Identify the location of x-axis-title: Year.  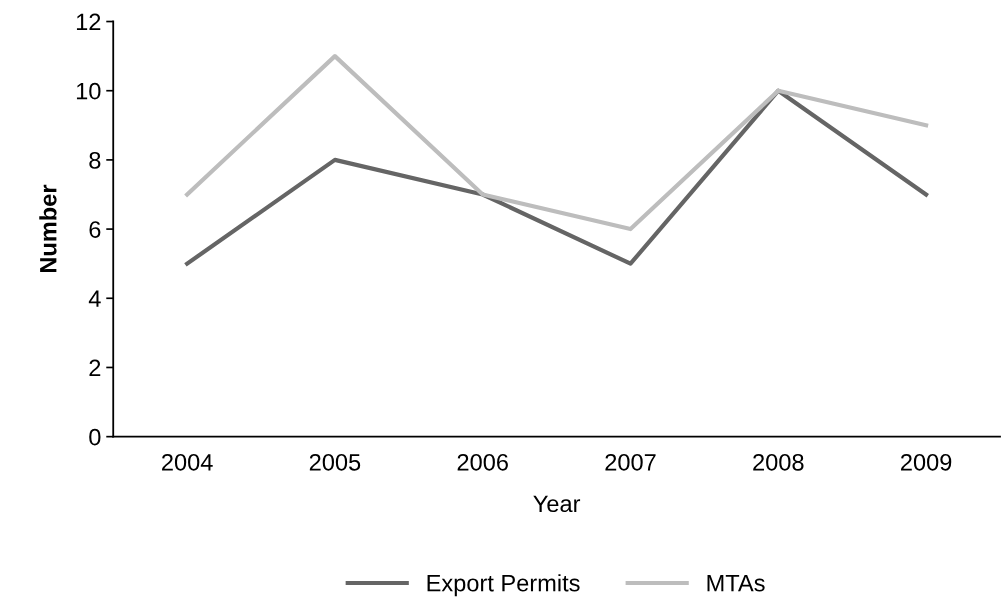
(557, 504).